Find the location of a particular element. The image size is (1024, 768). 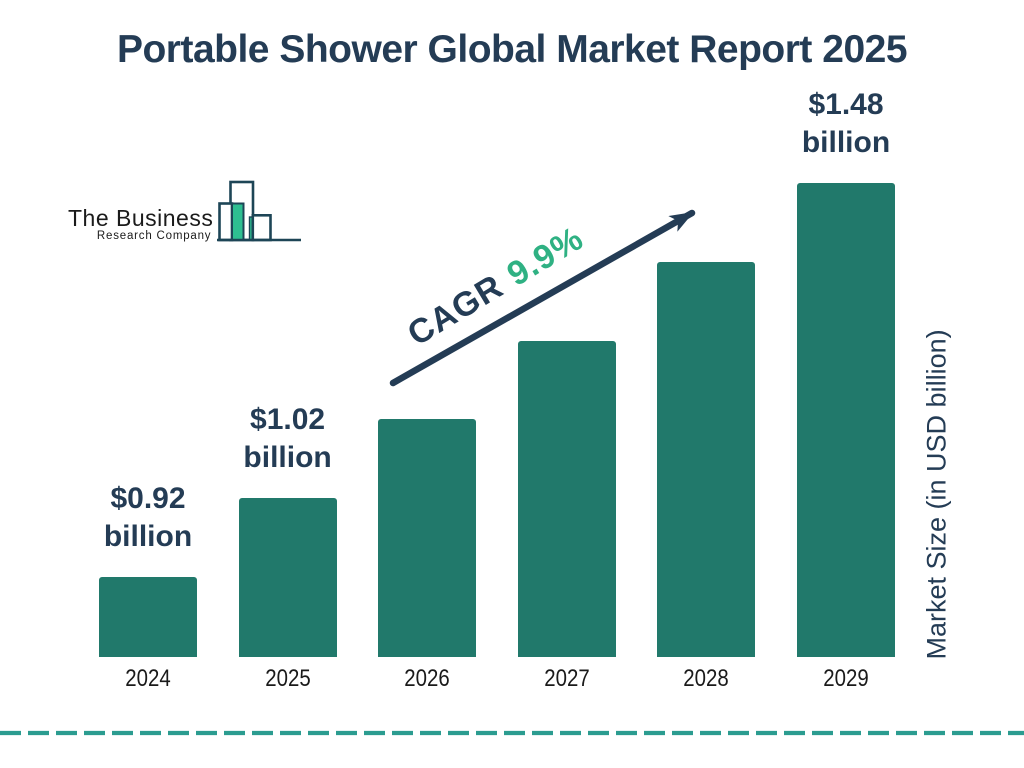

value-label-2024: $0.92 billion is located at coordinates (148, 518).